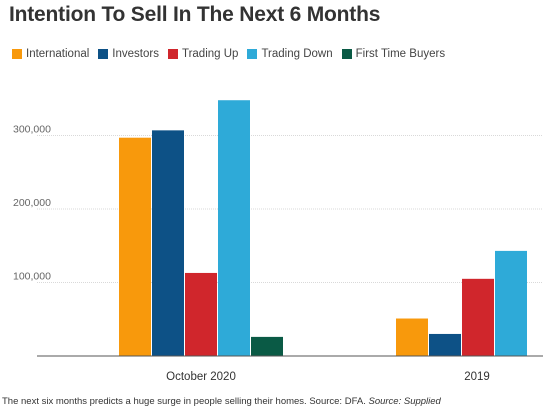 Image resolution: width=553 pixels, height=415 pixels. I want to click on bar-trading-up-2019, so click(478, 317).